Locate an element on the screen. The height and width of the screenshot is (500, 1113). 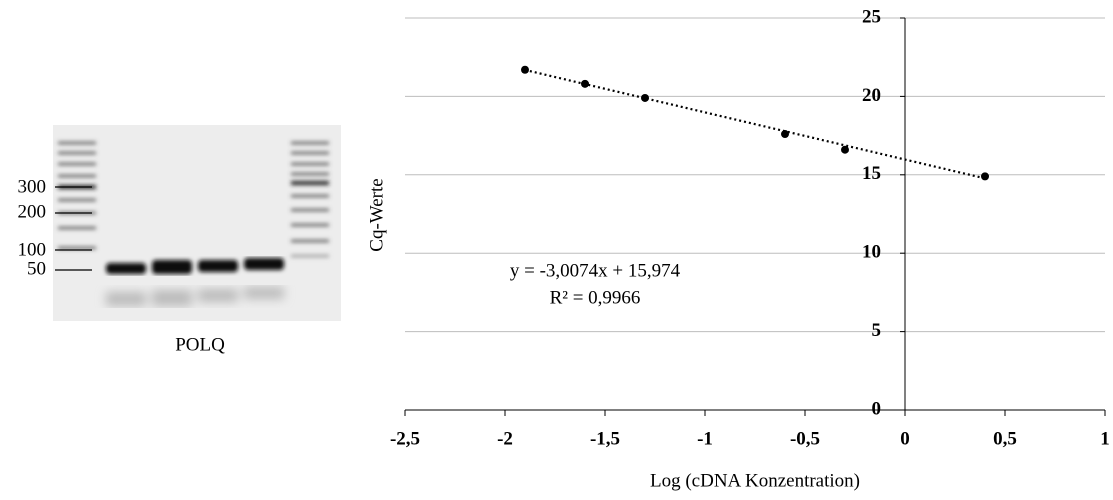
y-tick-label: 25 is located at coordinates (871, 16).